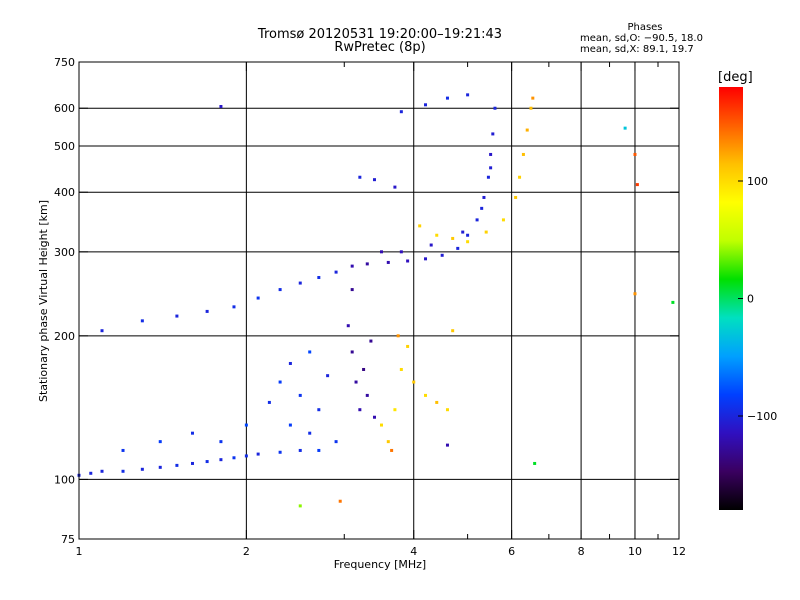  What do you see at coordinates (68, 539) in the screenshot?
I see `y-tick-label: 75` at bounding box center [68, 539].